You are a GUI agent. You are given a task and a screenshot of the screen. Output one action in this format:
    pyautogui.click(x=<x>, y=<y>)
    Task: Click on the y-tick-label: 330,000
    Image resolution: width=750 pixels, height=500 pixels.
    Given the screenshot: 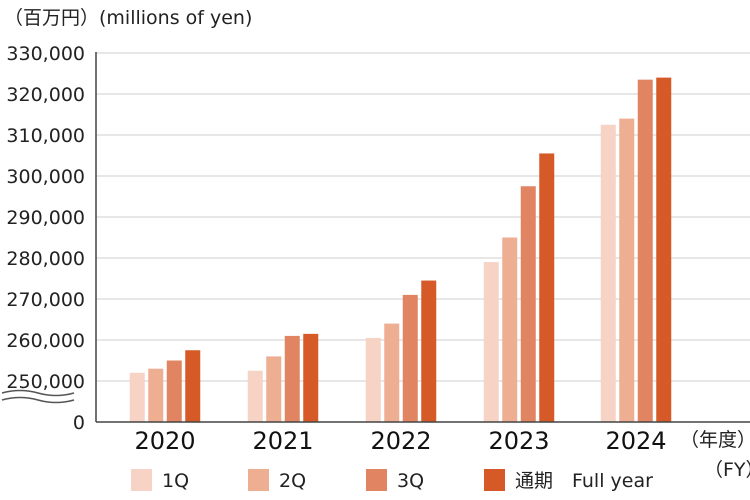 What is the action you would take?
    pyautogui.click(x=45, y=54)
    